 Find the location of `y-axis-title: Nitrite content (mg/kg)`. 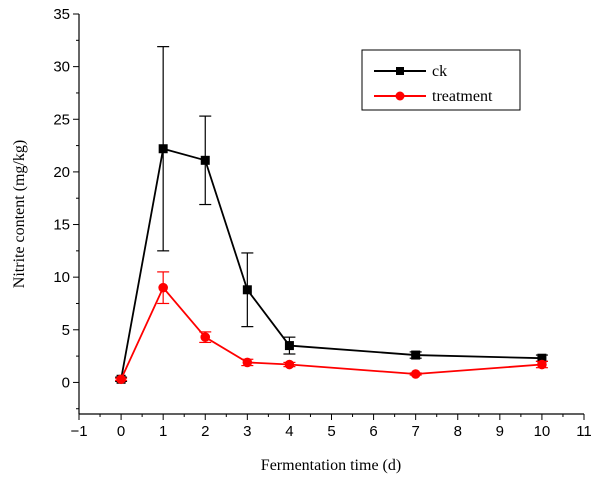

y-axis-title: Nitrite content (mg/kg) is located at coordinates (19, 214).